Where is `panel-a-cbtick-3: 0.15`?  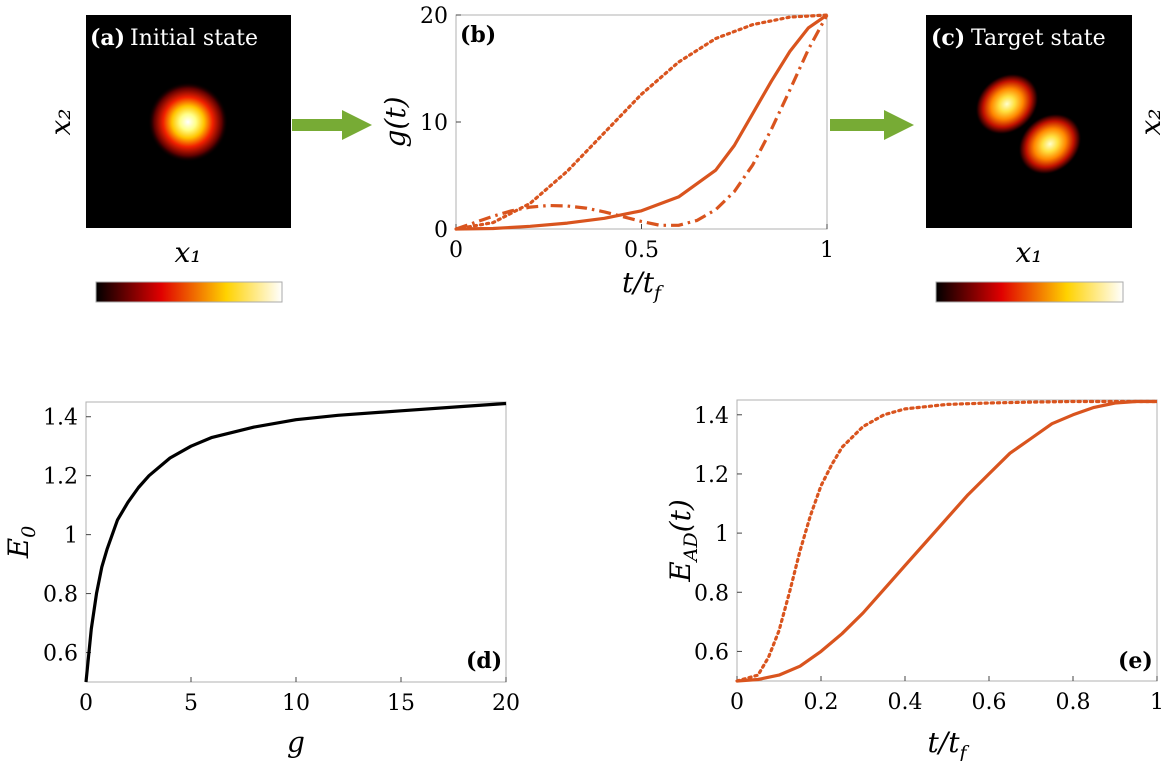
panel-a-cbtick-3: 0.15 is located at coordinates (269, 271).